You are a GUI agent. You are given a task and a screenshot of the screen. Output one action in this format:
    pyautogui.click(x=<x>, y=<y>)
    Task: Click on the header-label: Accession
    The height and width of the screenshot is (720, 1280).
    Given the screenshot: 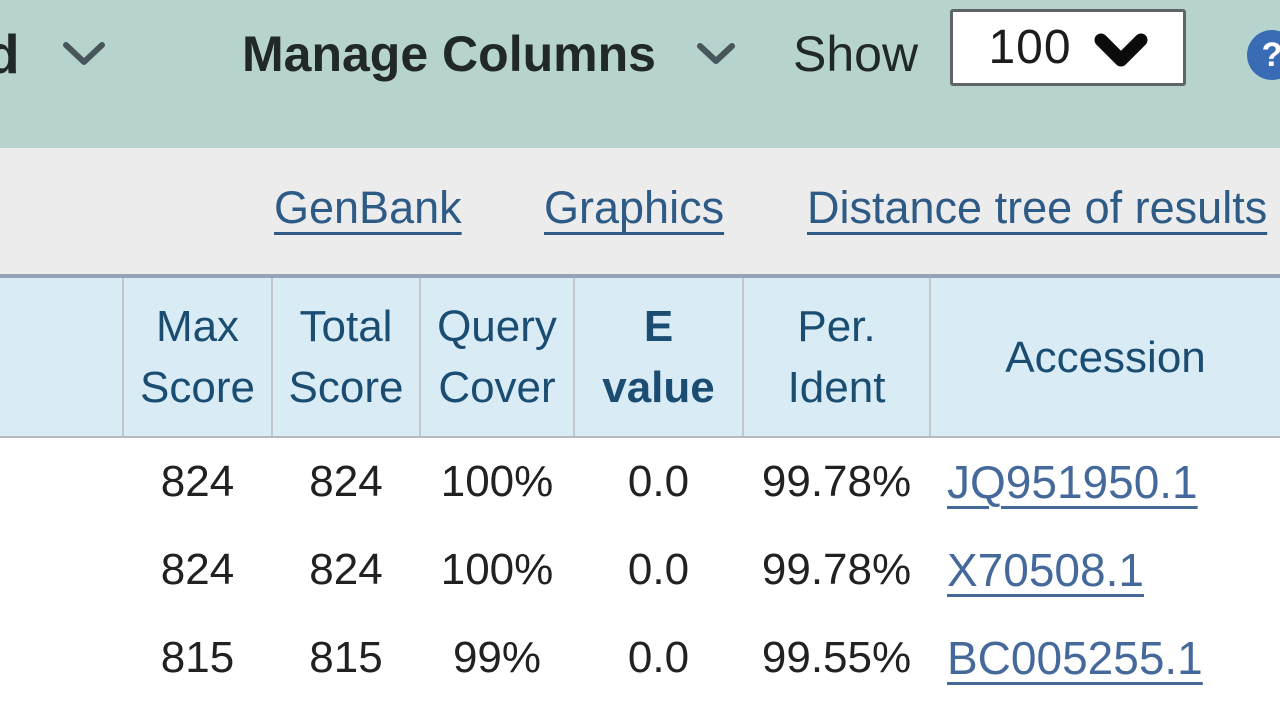 What is the action you would take?
    pyautogui.click(x=1105, y=357)
    